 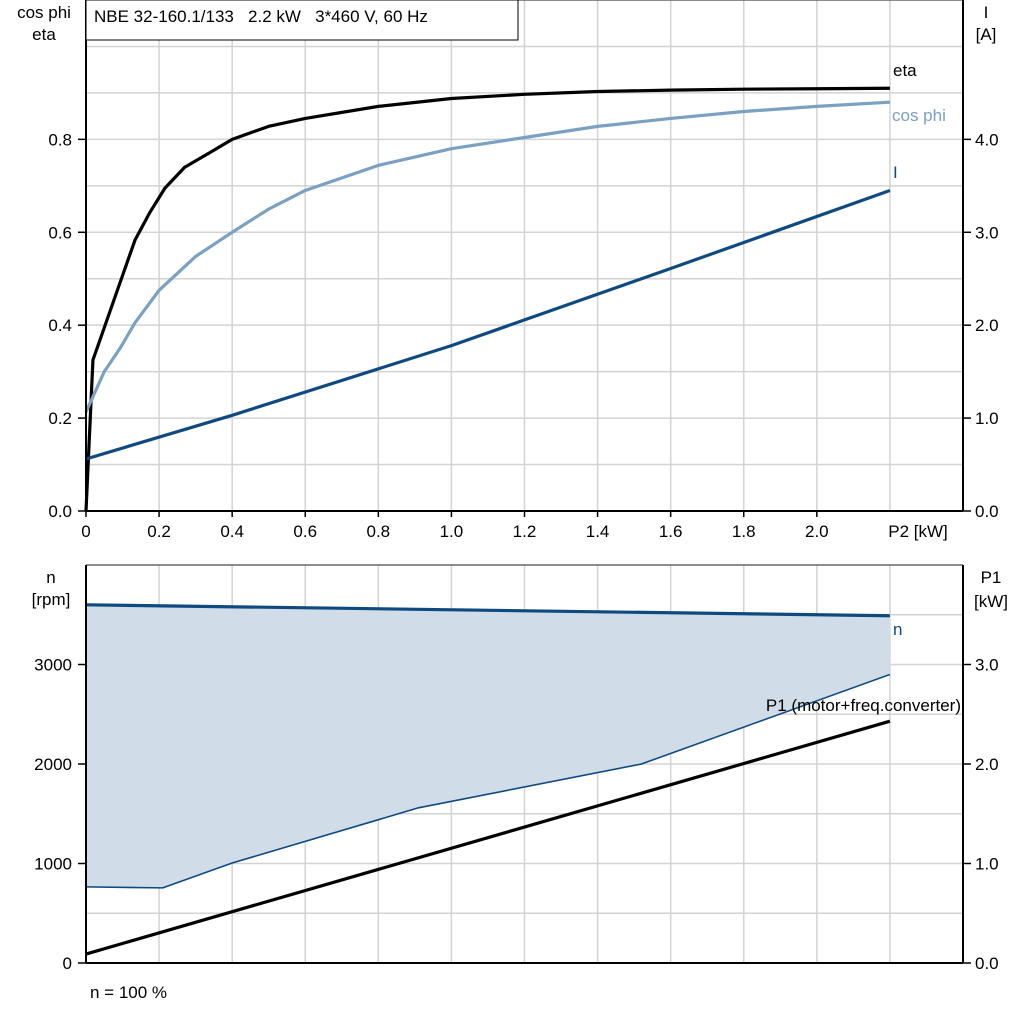 I want to click on top-left-tick-label: 0.4, so click(x=60, y=325).